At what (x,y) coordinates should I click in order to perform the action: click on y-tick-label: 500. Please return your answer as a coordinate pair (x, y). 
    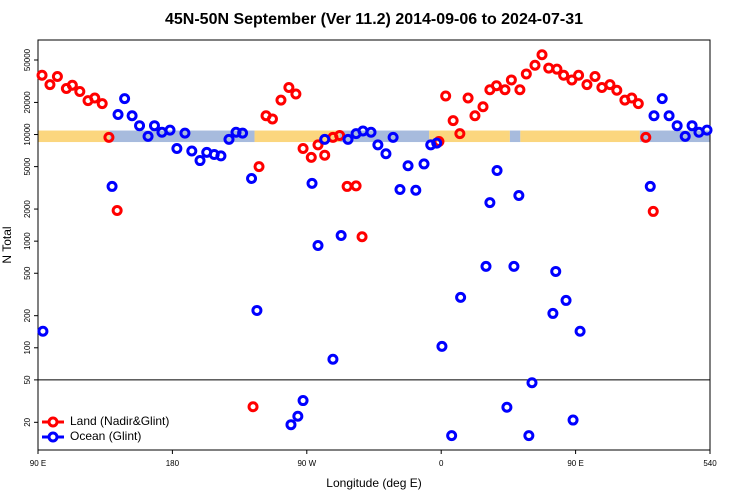
    Looking at the image, I should click on (27, 273).